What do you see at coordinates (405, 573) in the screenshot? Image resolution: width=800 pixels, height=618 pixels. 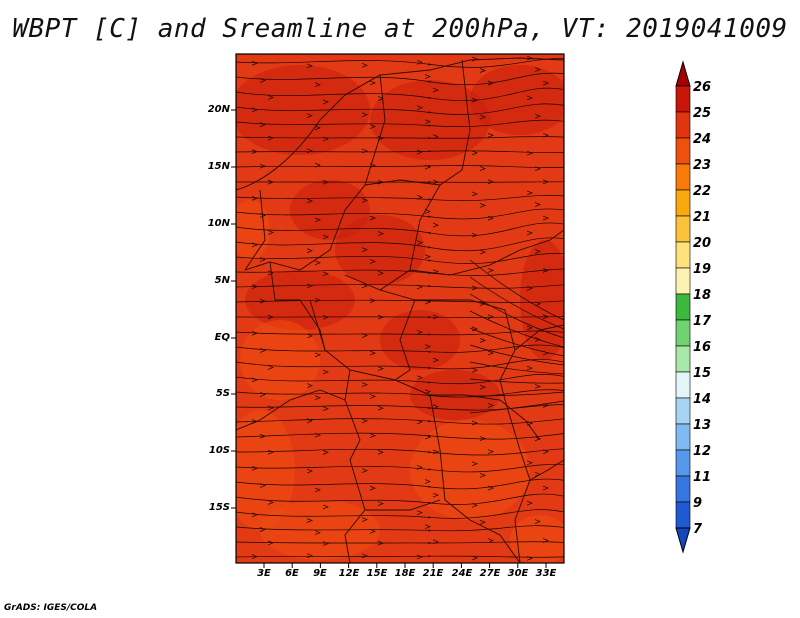 I see `lon-label: 18E` at bounding box center [405, 573].